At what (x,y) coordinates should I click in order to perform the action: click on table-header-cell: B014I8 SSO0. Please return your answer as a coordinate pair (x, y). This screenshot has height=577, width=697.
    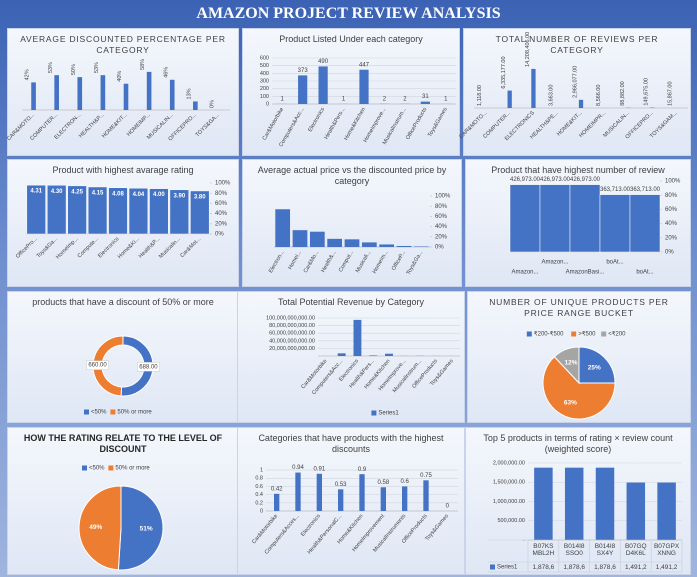
    Looking at the image, I should click on (574, 550).